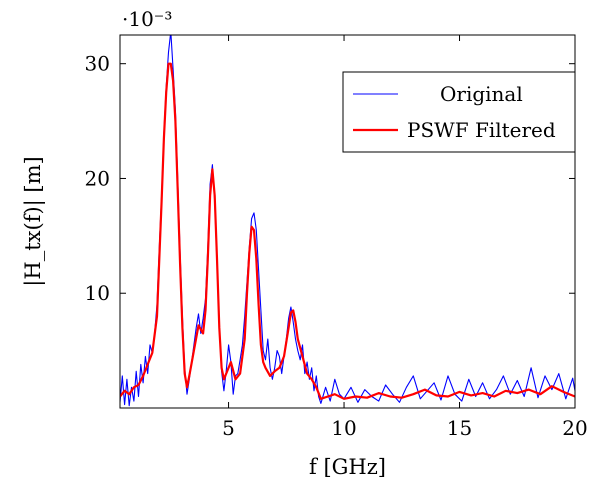  Describe the element at coordinates (33, 221) in the screenshot. I see `y-axis-label: |H_tx(f)| [m]` at that location.